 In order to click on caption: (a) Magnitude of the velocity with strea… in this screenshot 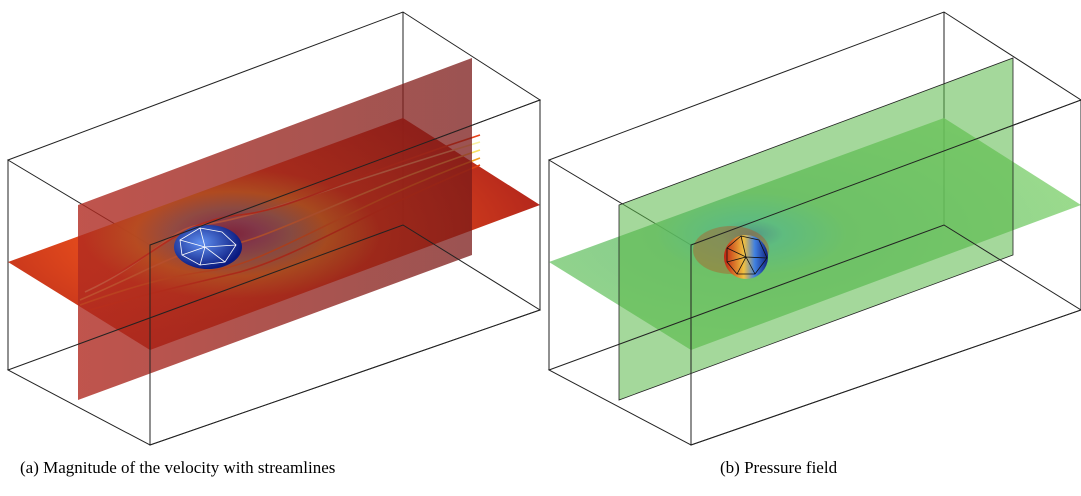, I will do `click(177, 467)`.